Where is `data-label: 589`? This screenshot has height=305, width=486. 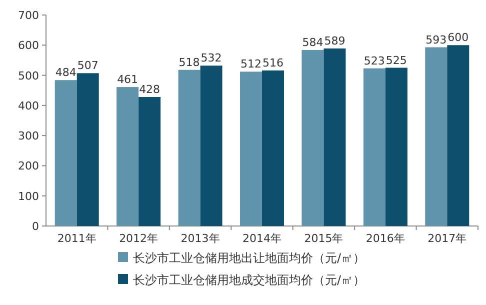 data-label: 589 is located at coordinates (335, 41).